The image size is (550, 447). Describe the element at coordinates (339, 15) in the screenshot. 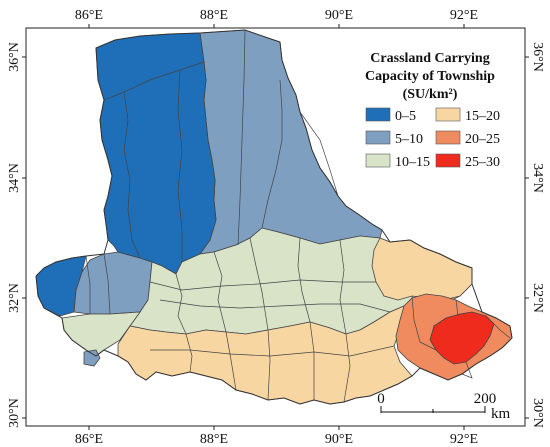

I see `lon-label-top-90: 90°E` at that location.